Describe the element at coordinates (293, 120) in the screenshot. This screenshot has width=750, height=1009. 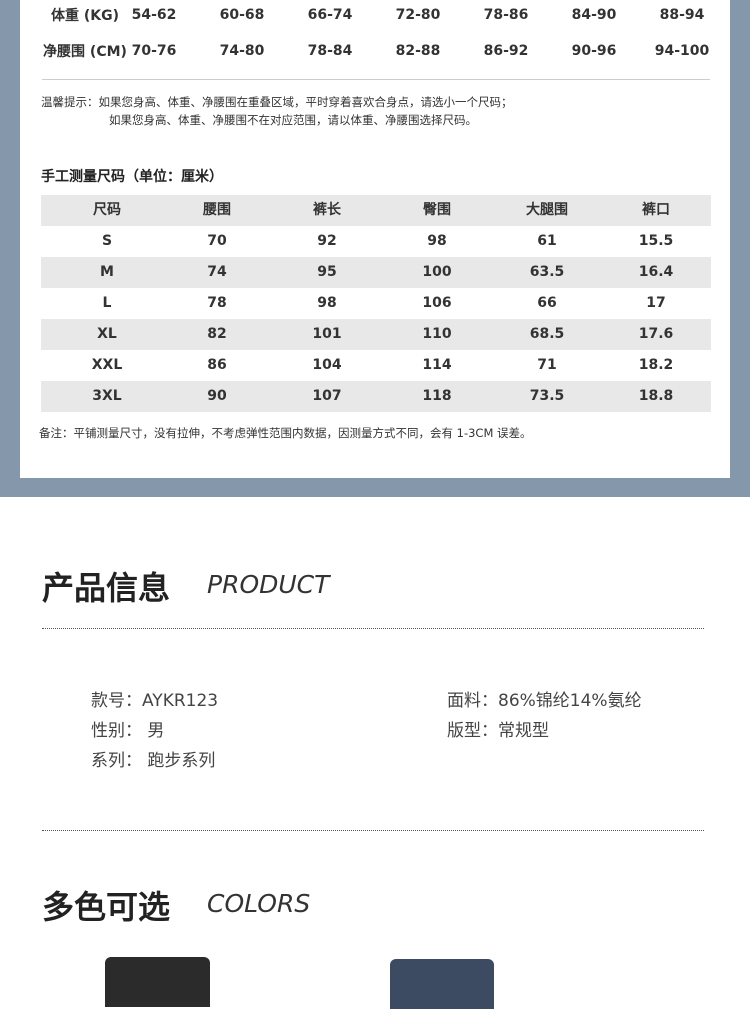
I see `tip-text: 如果您身高、体重、净腰围不在对应范围，请以体重、净腰围选择尺码。` at that location.